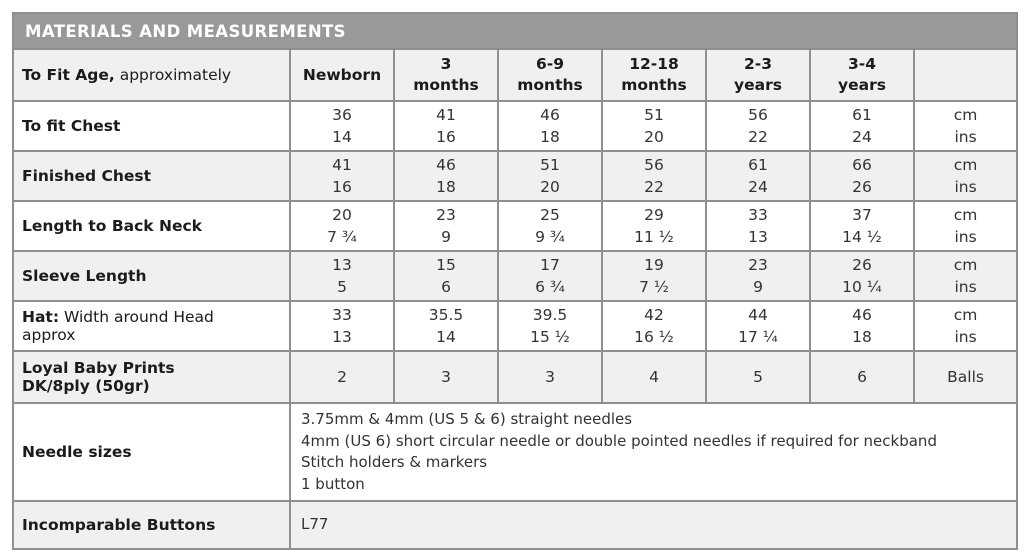 The width and height of the screenshot is (1024, 556). Describe the element at coordinates (151, 276) in the screenshot. I see `row-label: Sleeve Length` at that location.